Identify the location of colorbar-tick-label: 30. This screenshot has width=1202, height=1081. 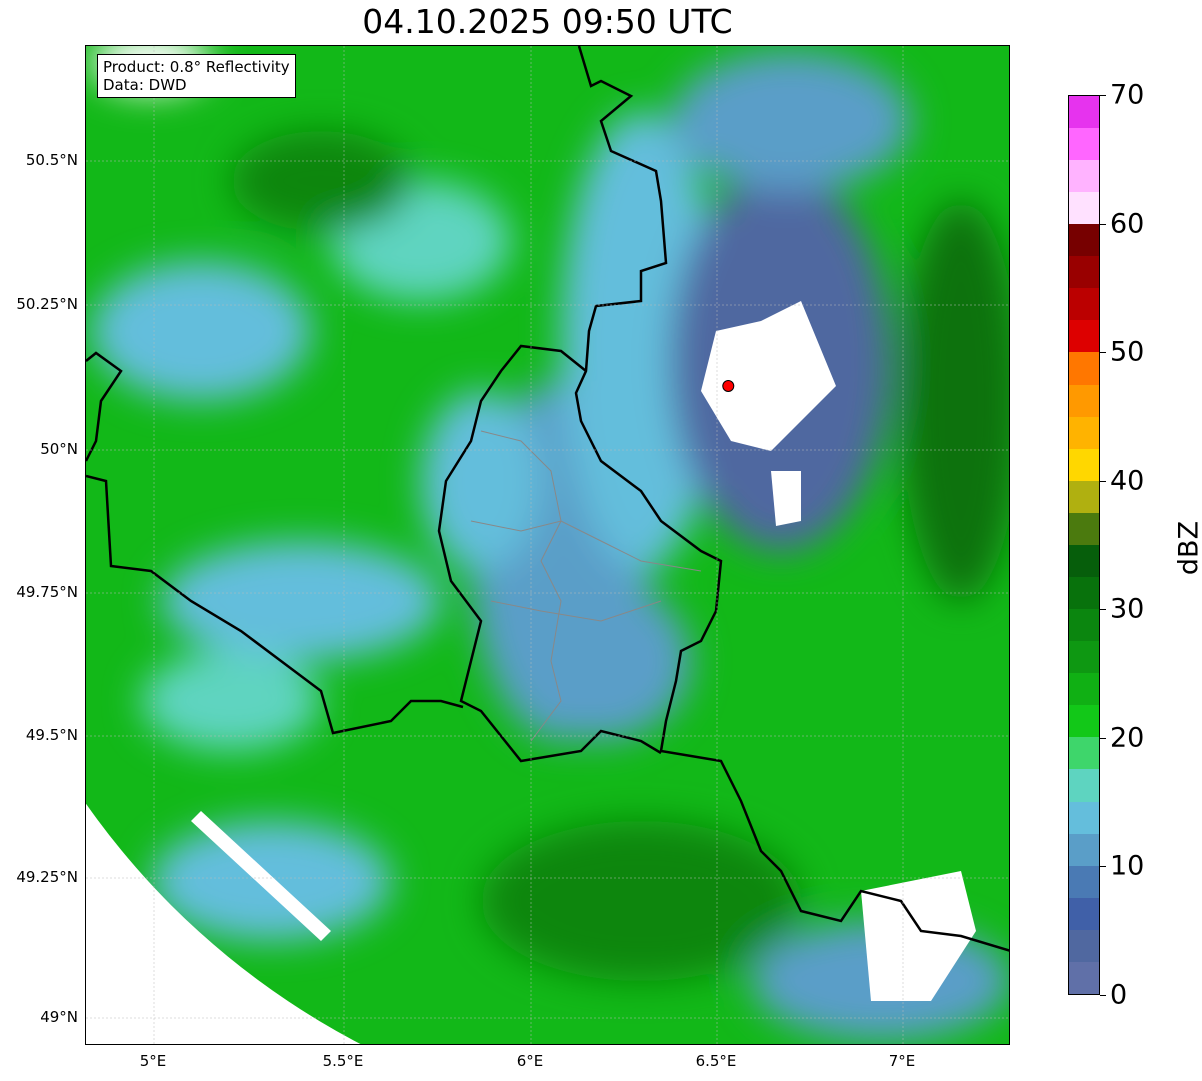
(1127, 609).